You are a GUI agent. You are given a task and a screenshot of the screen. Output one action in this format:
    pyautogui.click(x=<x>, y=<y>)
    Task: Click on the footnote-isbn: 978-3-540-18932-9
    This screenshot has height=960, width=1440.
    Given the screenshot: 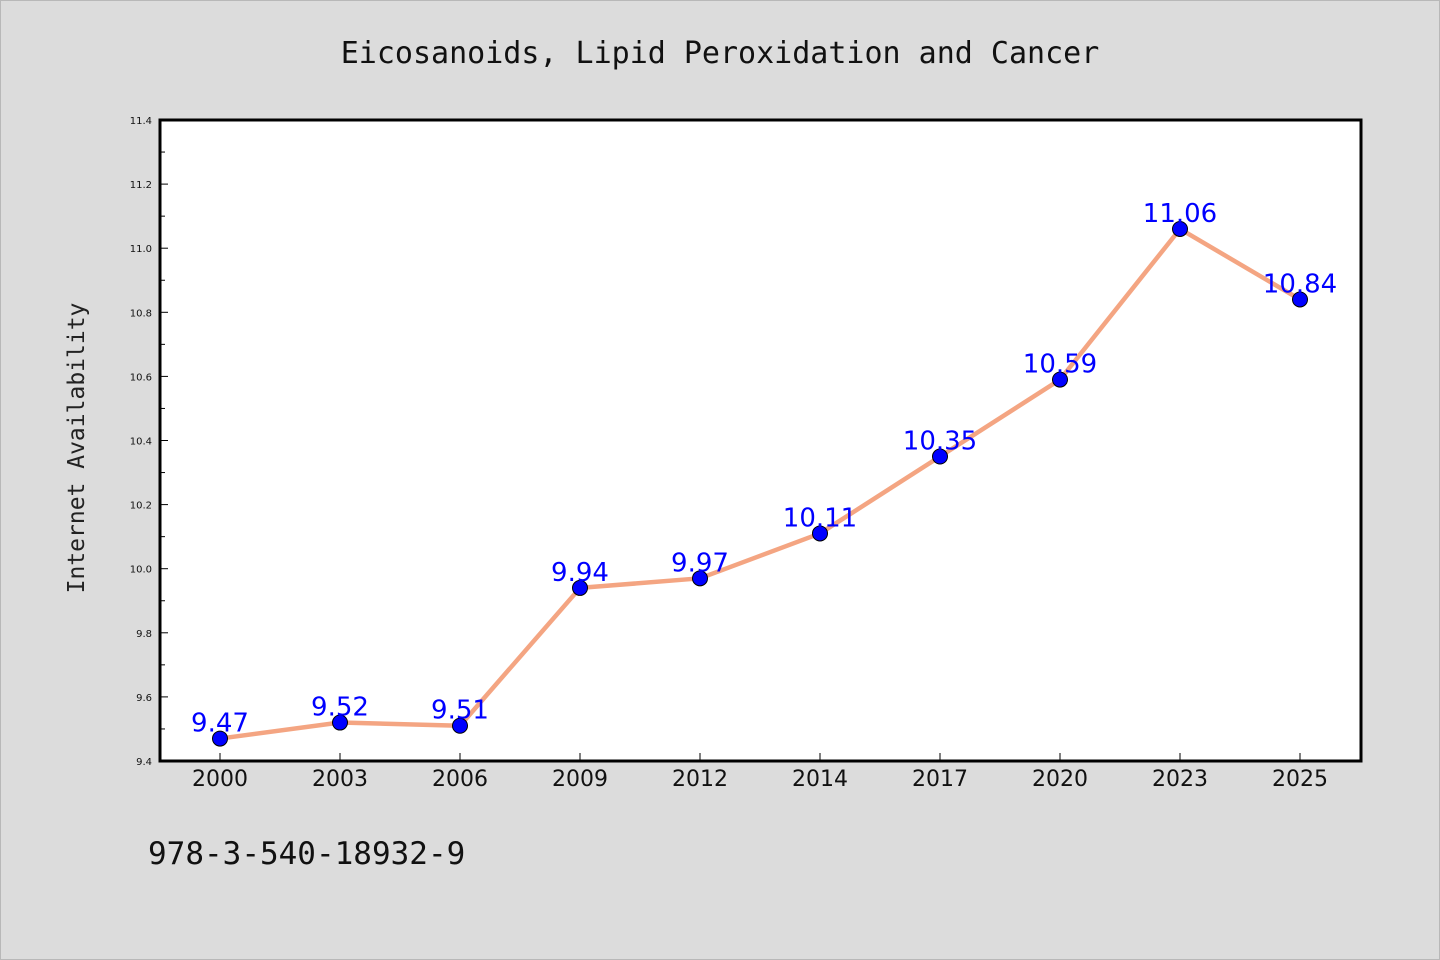 What is the action you would take?
    pyautogui.click(x=306, y=854)
    